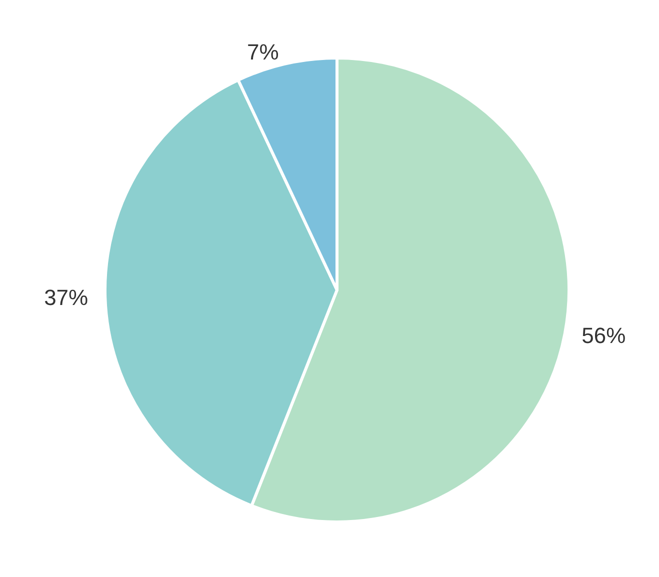 The height and width of the screenshot is (577, 659). I want to click on data-label: 56%, so click(604, 335).